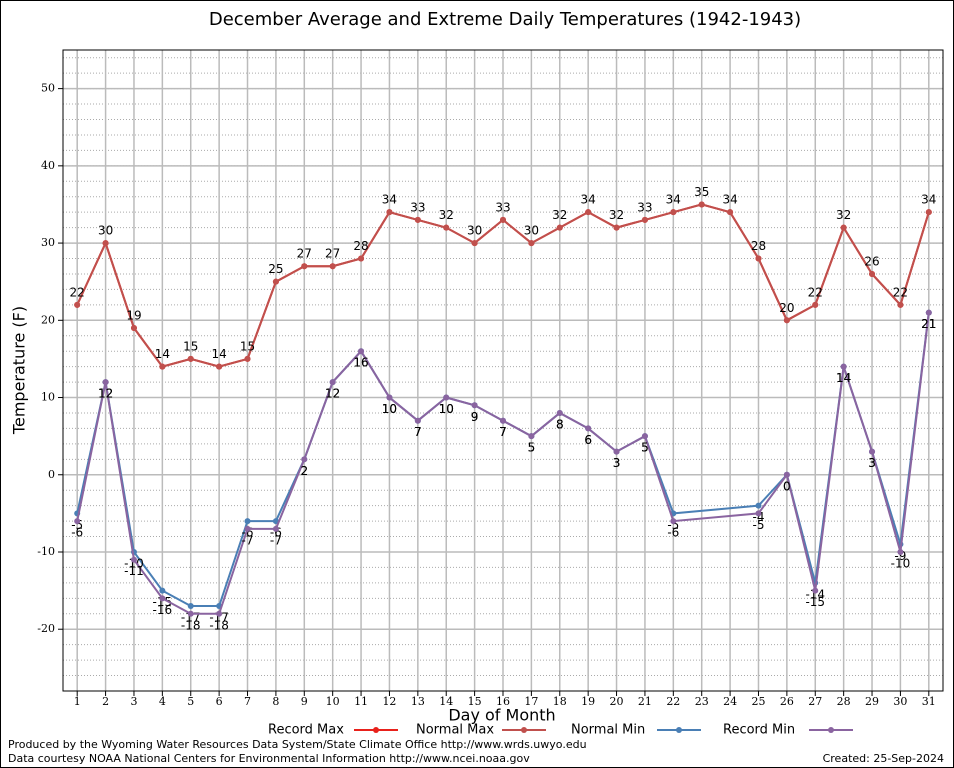  I want to click on x-tick-label: 21, so click(645, 701).